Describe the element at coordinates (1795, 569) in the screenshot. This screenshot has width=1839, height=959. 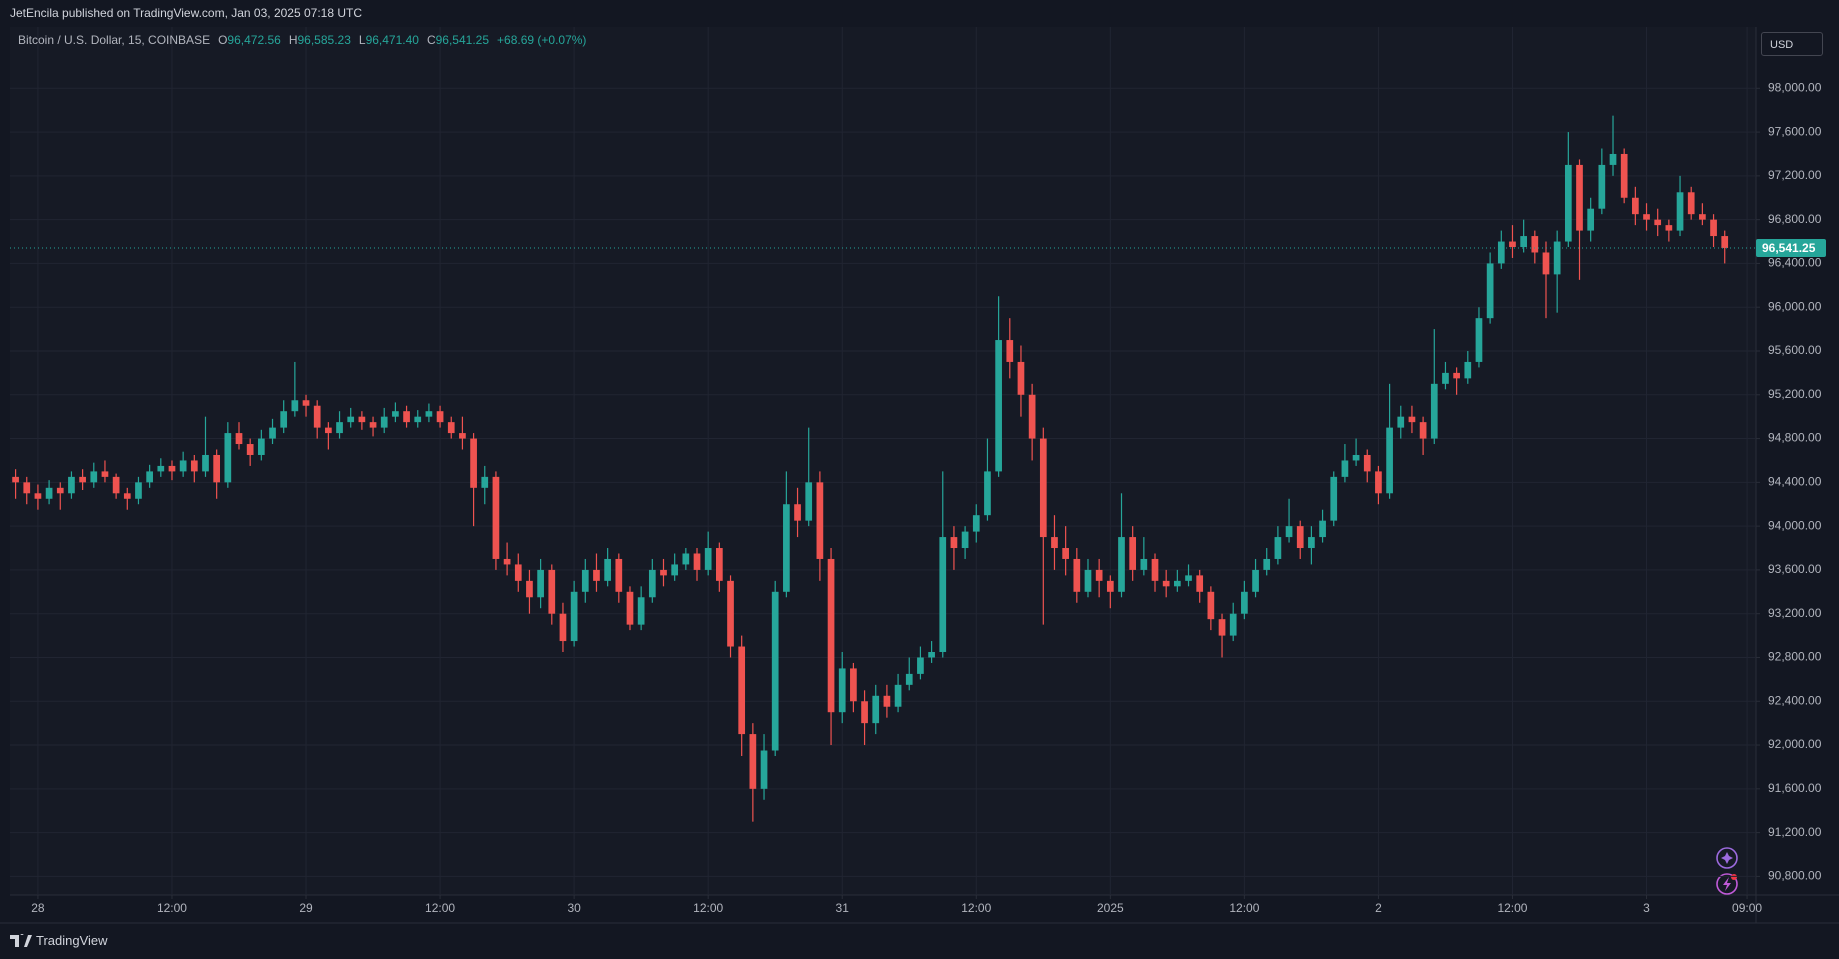
I see `y-tick-label: 93,600.00` at that location.